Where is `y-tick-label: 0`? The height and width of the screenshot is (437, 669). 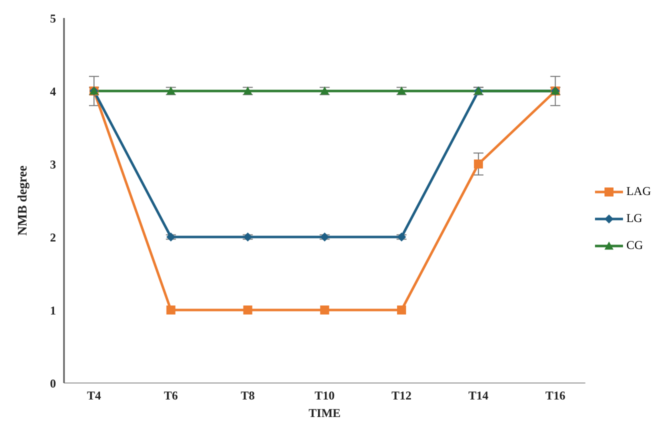
y-tick-label: 0 is located at coordinates (53, 383).